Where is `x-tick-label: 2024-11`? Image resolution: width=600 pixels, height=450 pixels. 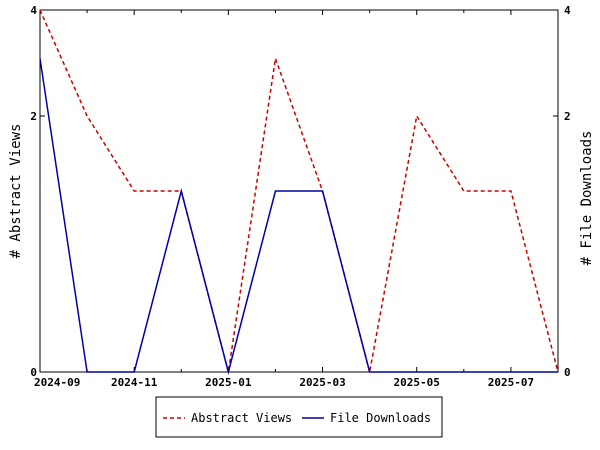 x-tick-label: 2024-11 is located at coordinates (134, 382).